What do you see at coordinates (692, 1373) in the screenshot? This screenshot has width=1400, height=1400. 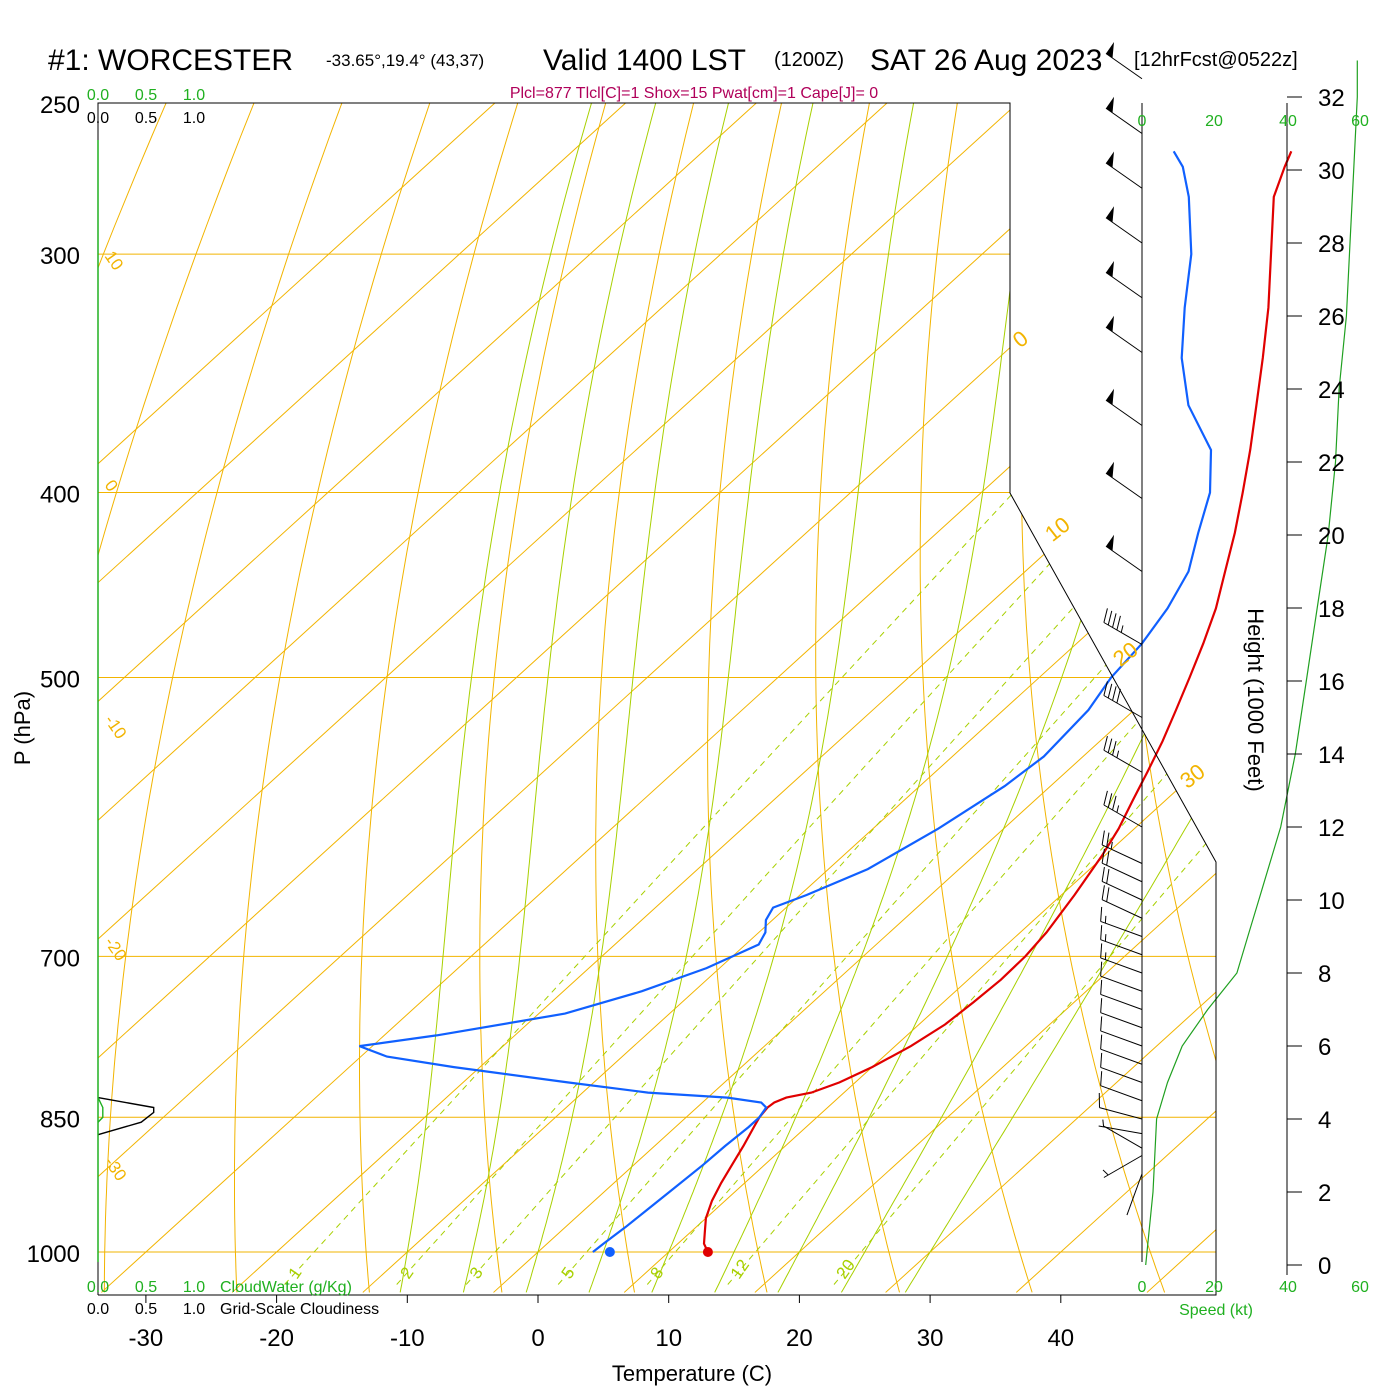 I see `x-axis-label: Temperature (C)` at bounding box center [692, 1373].